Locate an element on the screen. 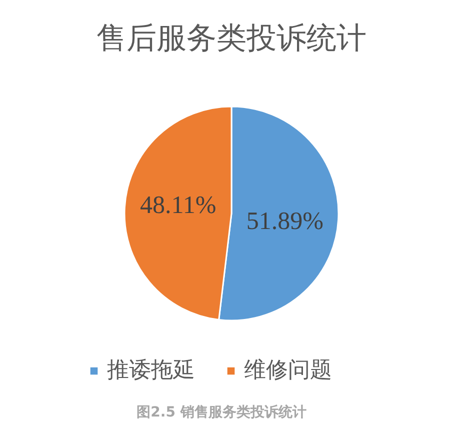  legend-label: 维修问题 is located at coordinates (288, 371).